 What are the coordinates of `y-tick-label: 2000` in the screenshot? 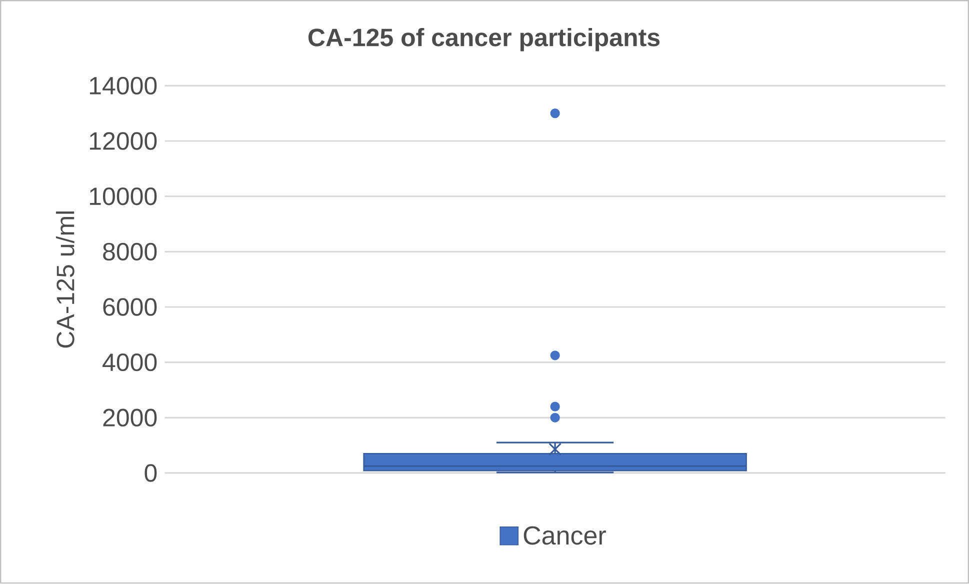 It's located at (130, 417).